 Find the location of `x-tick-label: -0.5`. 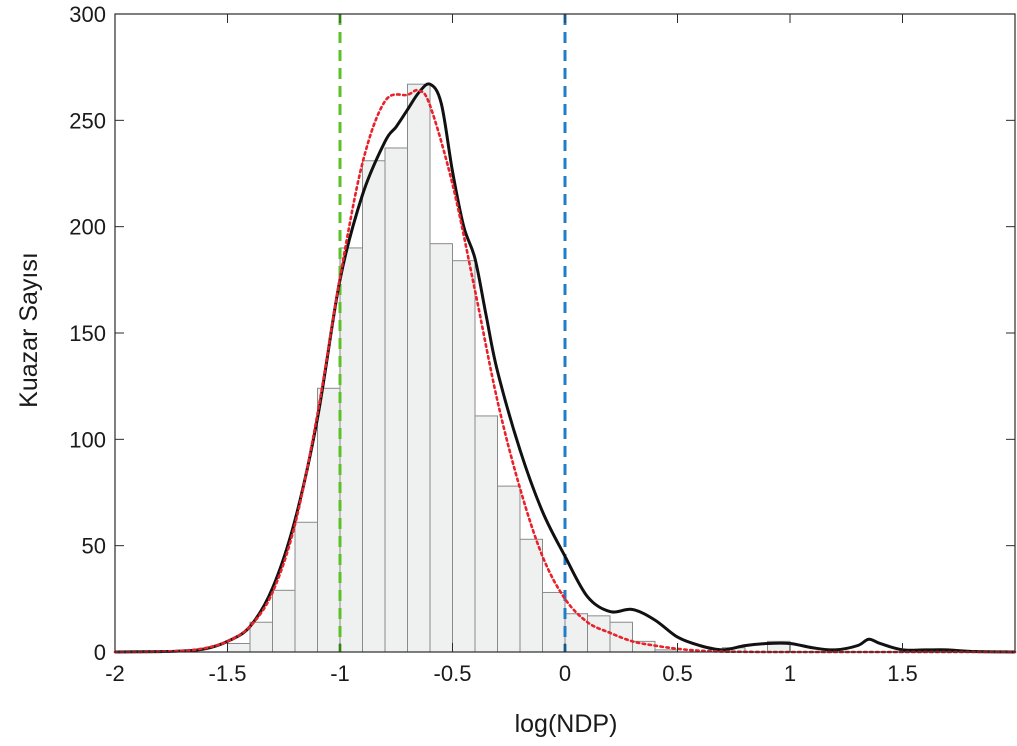

x-tick-label: -0.5 is located at coordinates (453, 673).